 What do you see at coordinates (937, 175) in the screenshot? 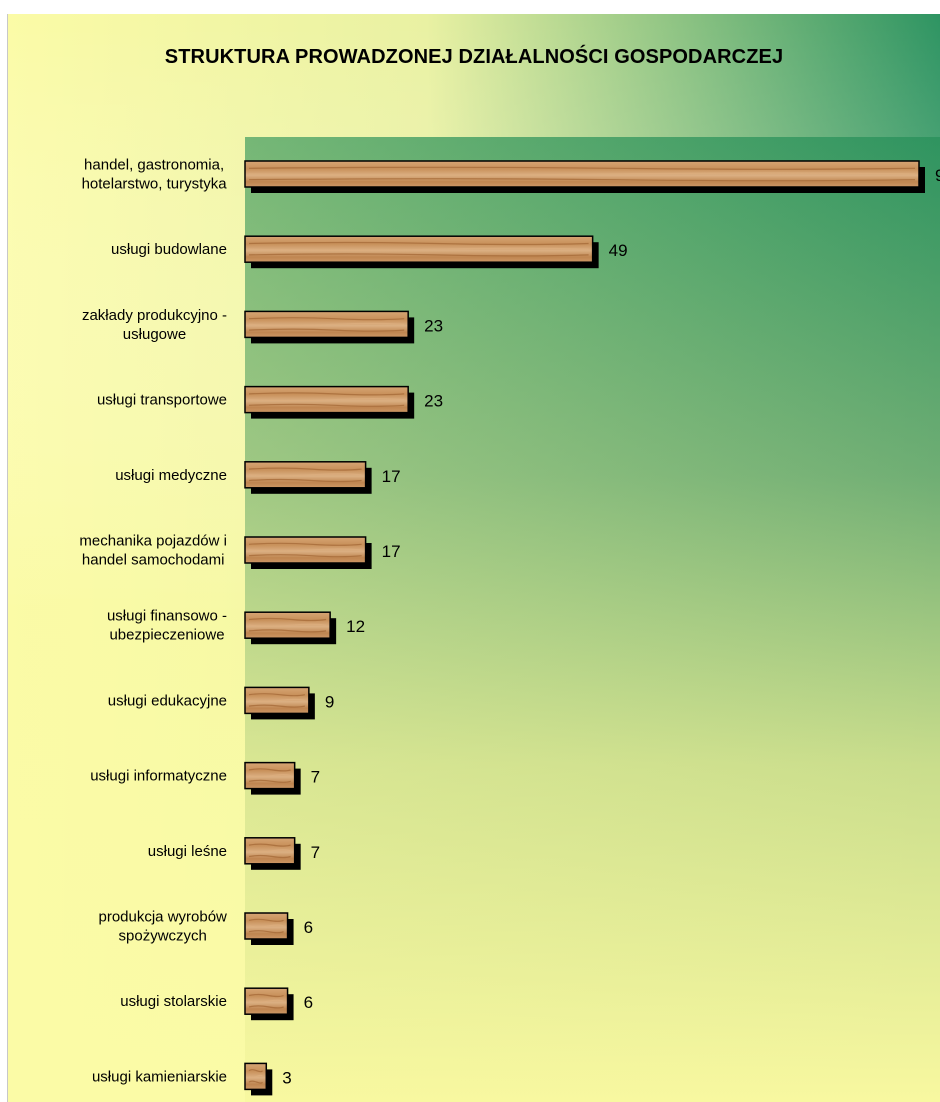
I see `value-label: 95` at bounding box center [937, 175].